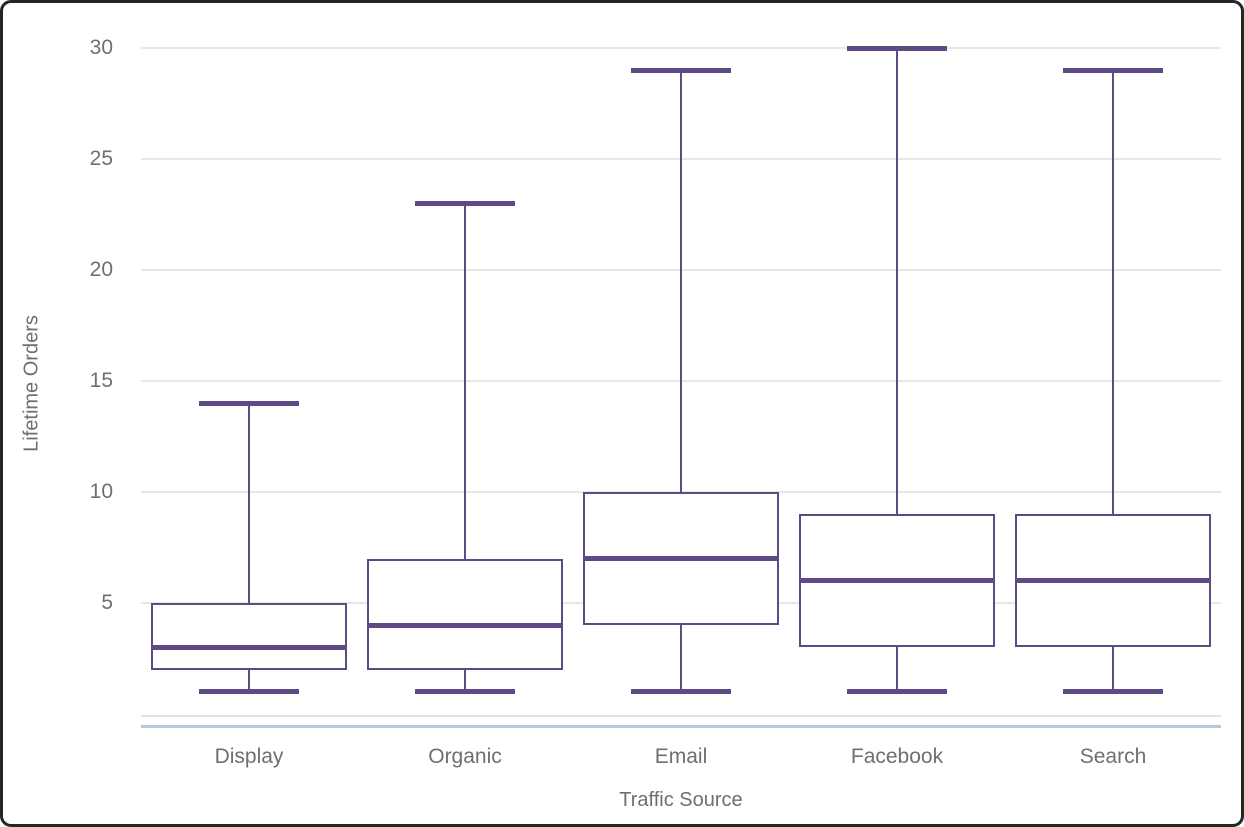 The image size is (1244, 827). Describe the element at coordinates (465, 614) in the screenshot. I see `boxplot-box-organic` at that location.